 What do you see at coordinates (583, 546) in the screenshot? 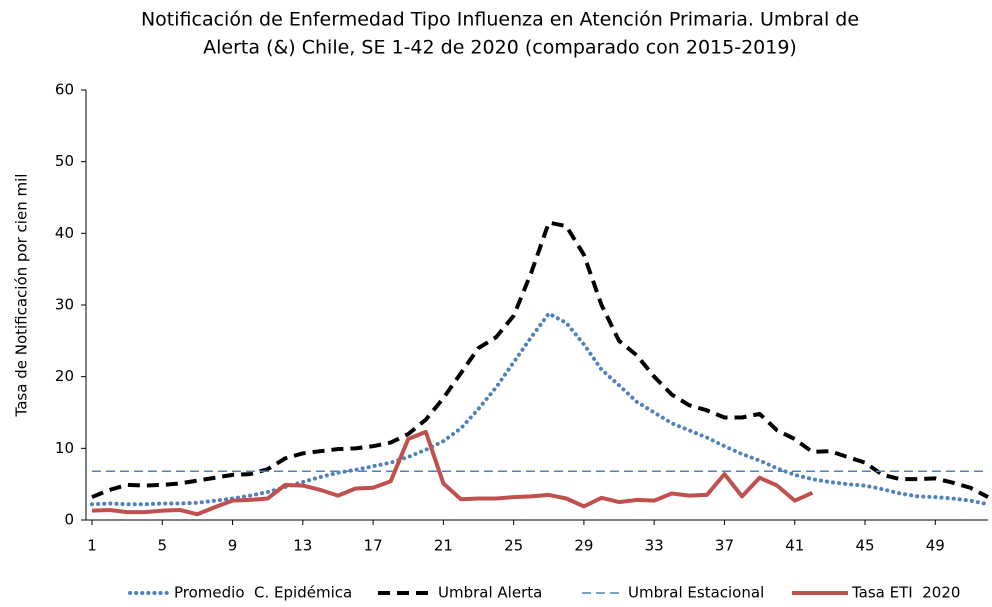
I see `x-tick-label: 29` at bounding box center [583, 546].